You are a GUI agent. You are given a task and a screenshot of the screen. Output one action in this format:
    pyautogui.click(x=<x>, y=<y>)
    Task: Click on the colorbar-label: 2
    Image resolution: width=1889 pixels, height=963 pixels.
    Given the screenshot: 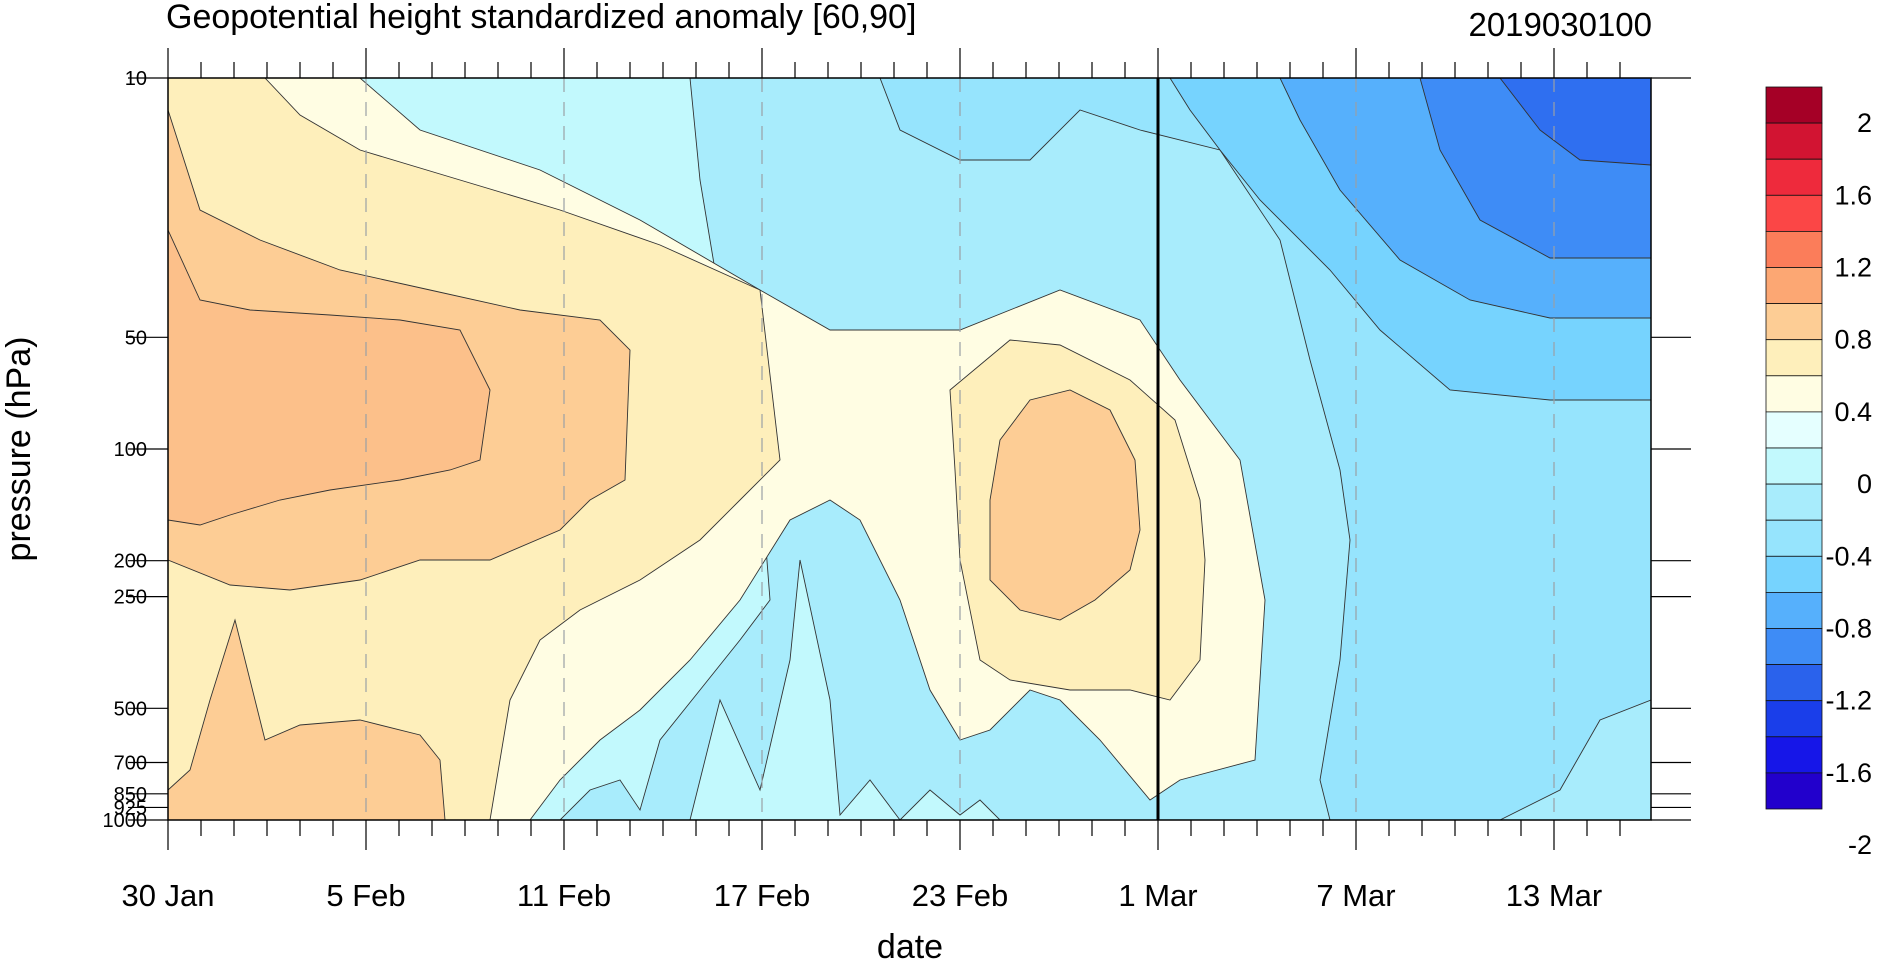 What is the action you would take?
    pyautogui.click(x=1864, y=123)
    